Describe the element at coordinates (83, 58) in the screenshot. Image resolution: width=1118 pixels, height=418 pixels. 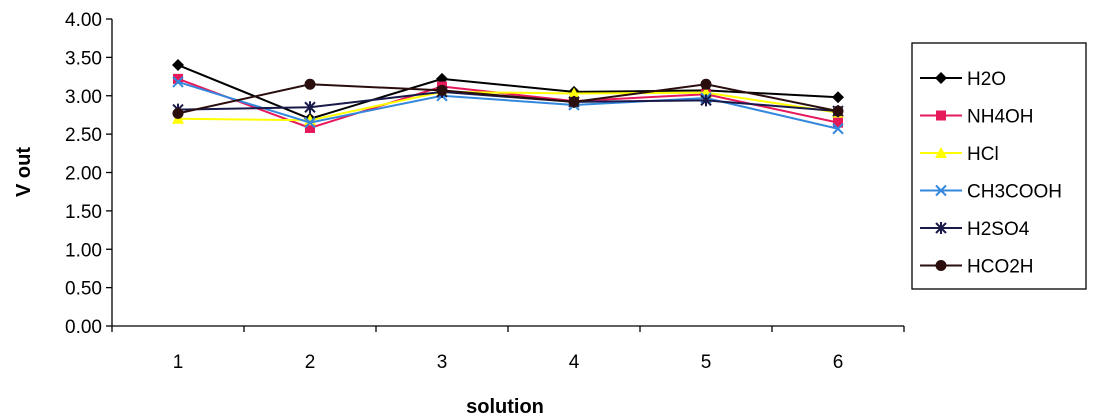
I see `y-tick-label: 3.50` at that location.